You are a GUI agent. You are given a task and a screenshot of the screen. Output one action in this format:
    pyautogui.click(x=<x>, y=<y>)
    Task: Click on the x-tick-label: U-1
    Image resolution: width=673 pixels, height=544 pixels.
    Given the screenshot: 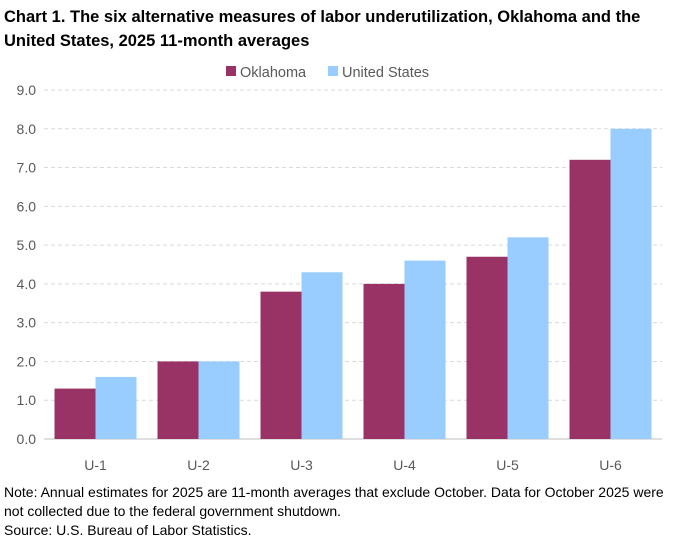 What is the action you would take?
    pyautogui.click(x=95, y=465)
    